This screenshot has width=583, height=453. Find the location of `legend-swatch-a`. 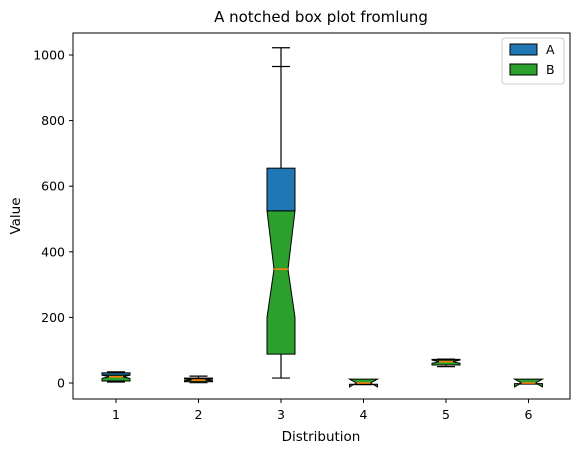

legend-swatch-a is located at coordinates (523, 49).